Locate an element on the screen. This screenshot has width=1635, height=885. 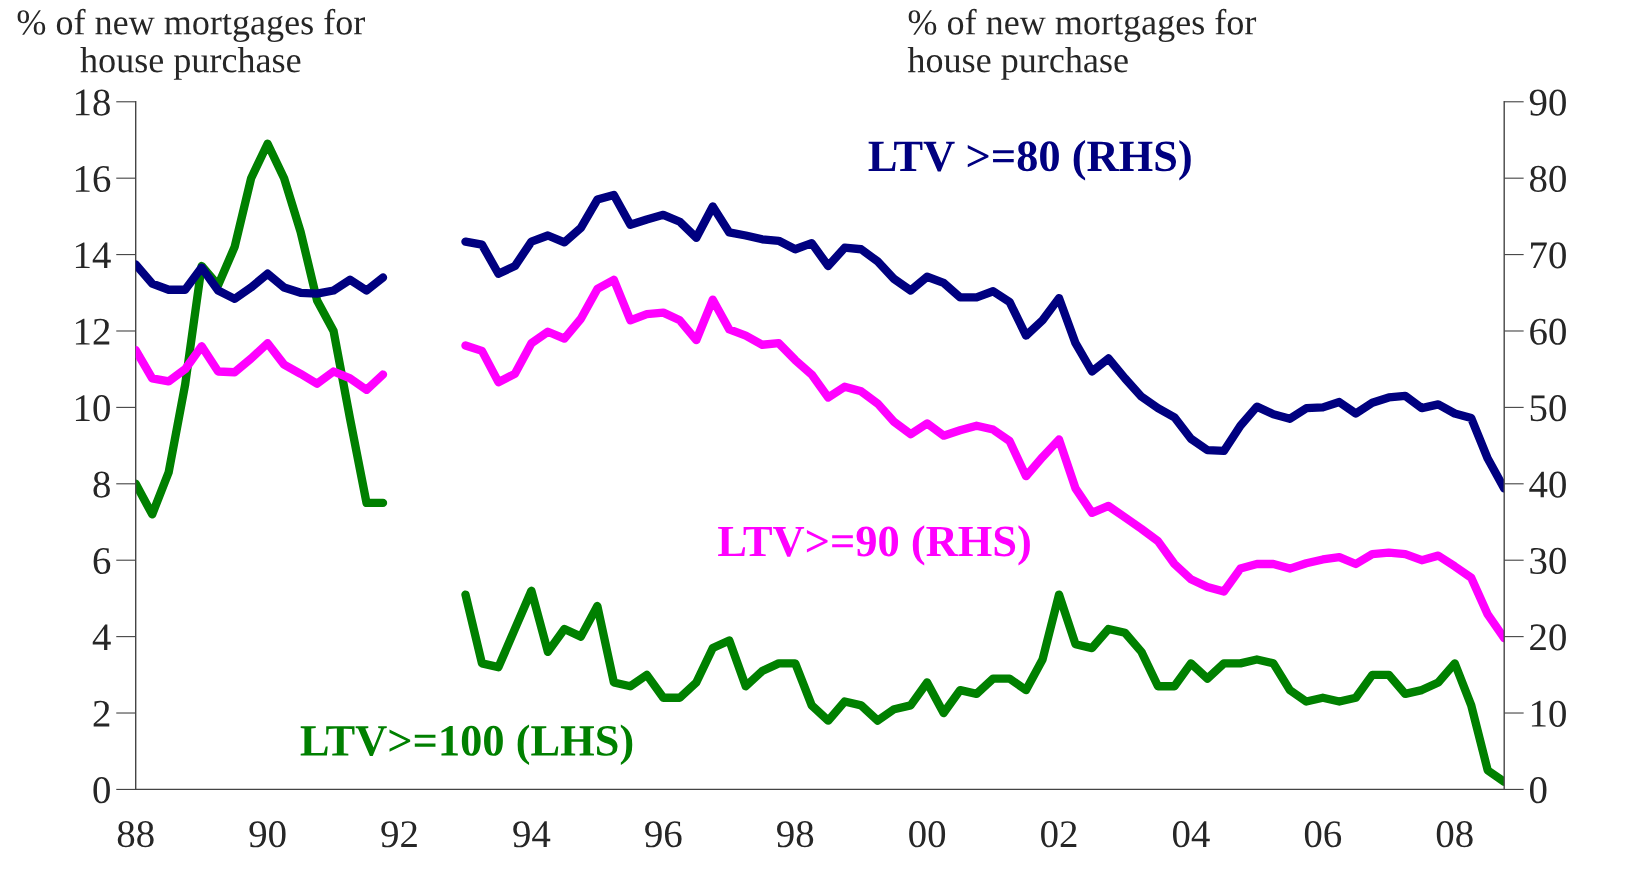
y-tick-label: 2 is located at coordinates (101, 713).